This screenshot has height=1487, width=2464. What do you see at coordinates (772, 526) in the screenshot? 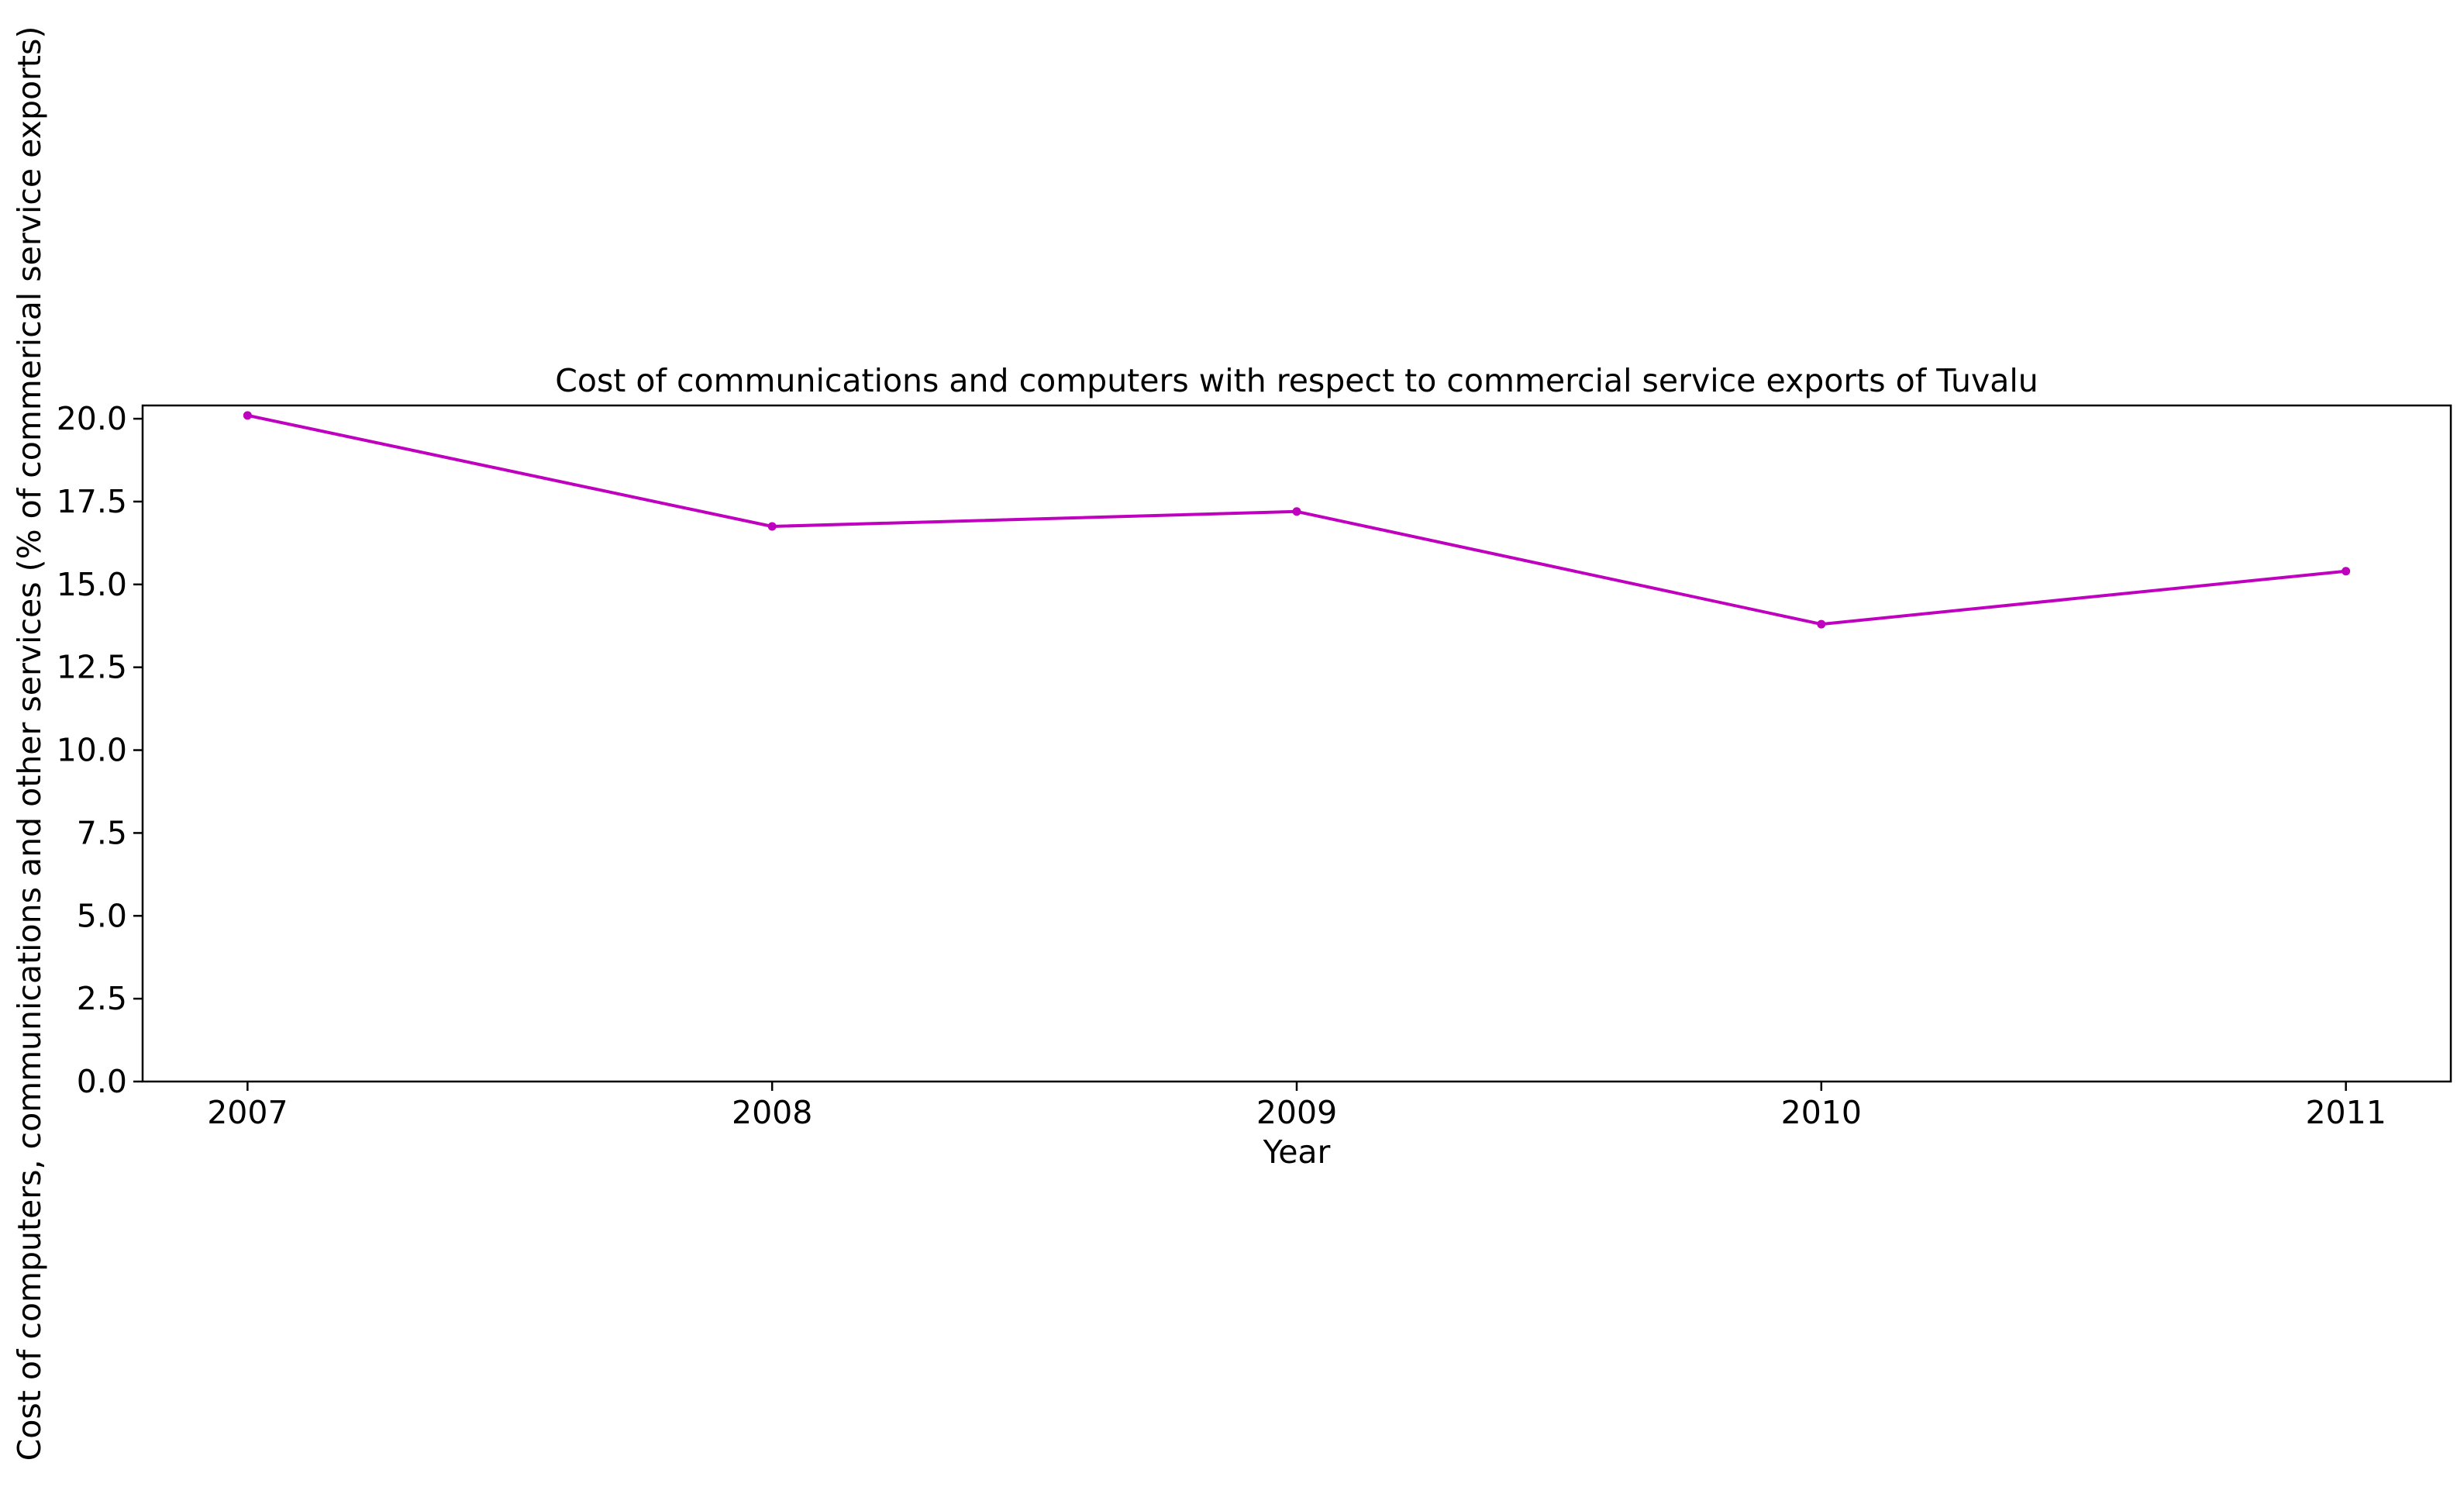
I see `data-point-2008` at bounding box center [772, 526].